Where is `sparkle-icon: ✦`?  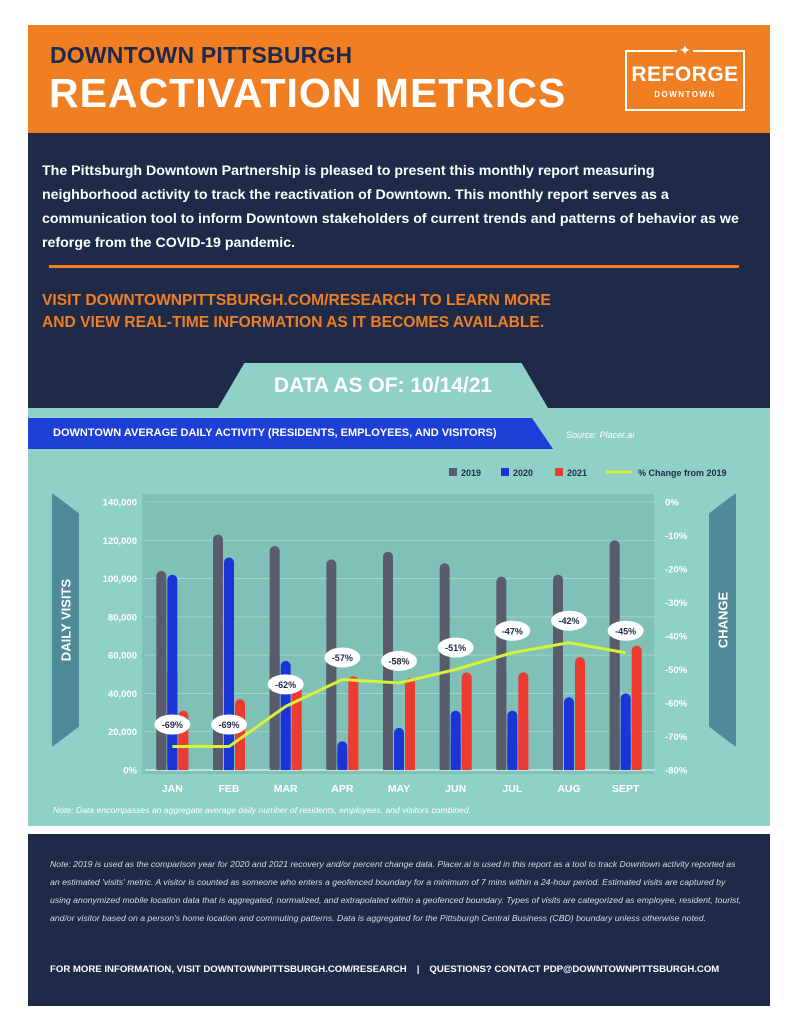 sparkle-icon: ✦ is located at coordinates (685, 50).